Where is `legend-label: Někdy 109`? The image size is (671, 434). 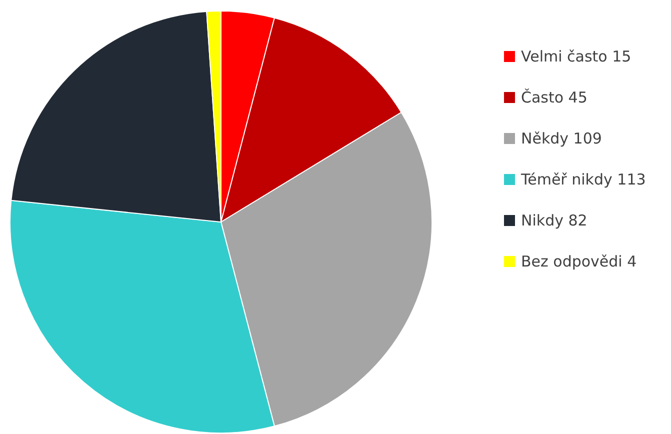
legend-label: Někdy 109 is located at coordinates (561, 139).